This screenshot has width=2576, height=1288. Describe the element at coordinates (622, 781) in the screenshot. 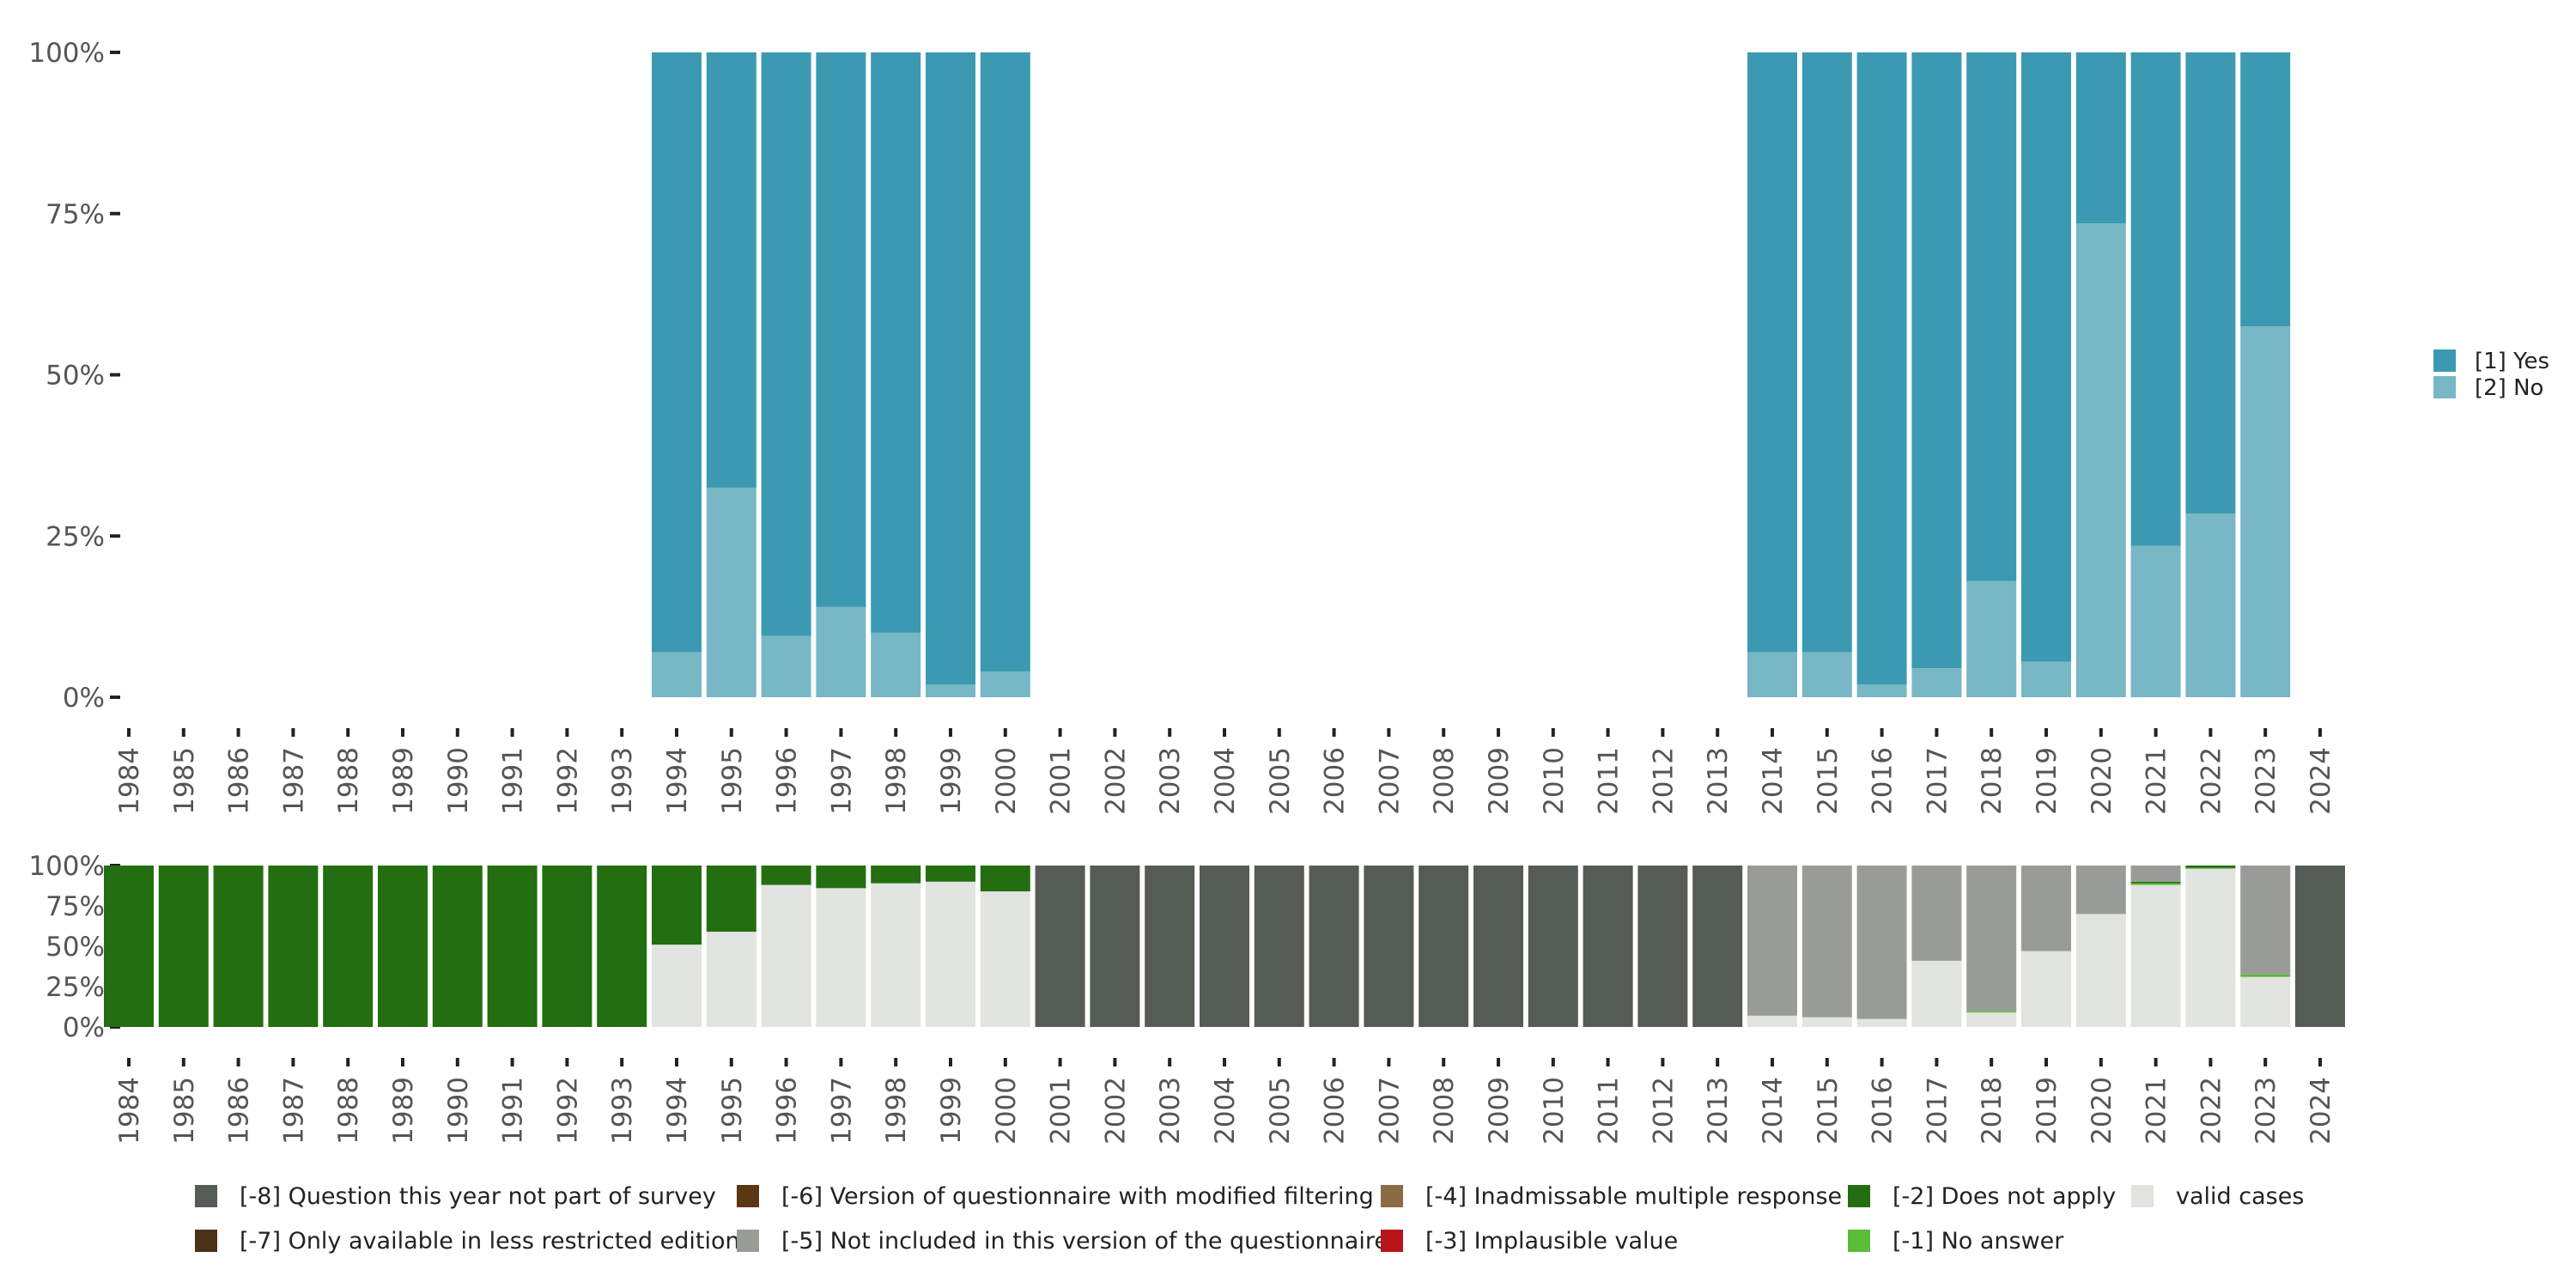

I see `x-tick-label: 1993` at that location.